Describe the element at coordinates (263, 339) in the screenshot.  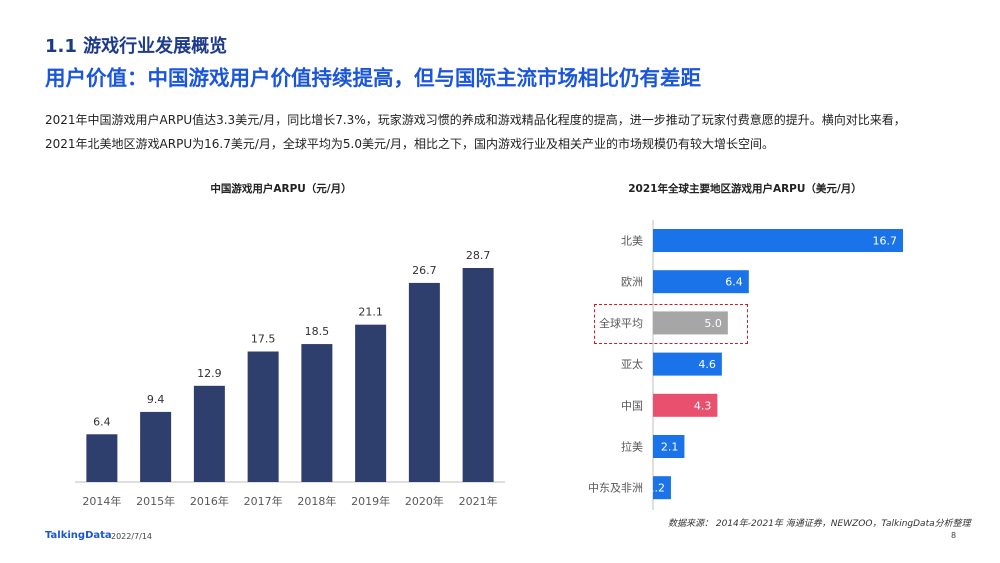
I see `data-label: 17.5` at that location.